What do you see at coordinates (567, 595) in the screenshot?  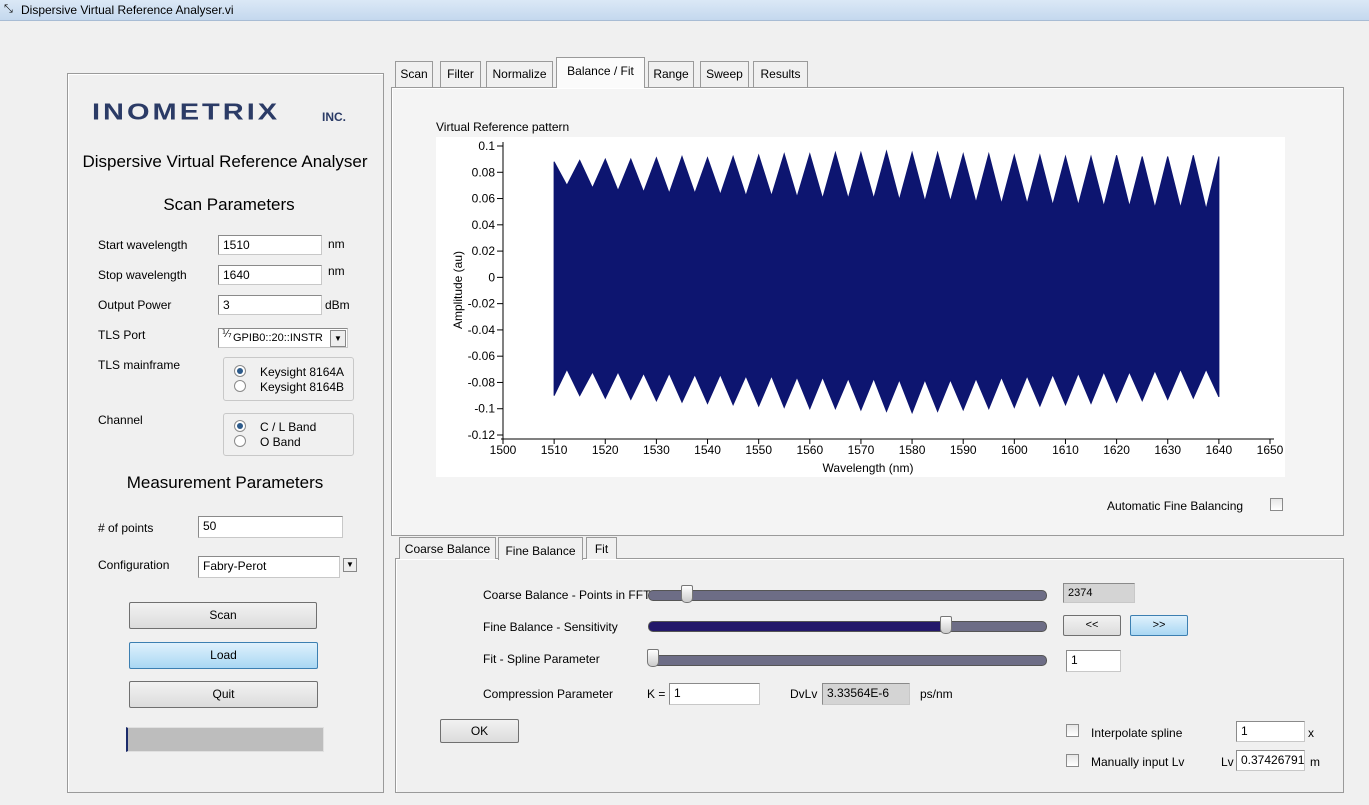 I see `control-label: Coarse Balance - Points in FFT` at bounding box center [567, 595].